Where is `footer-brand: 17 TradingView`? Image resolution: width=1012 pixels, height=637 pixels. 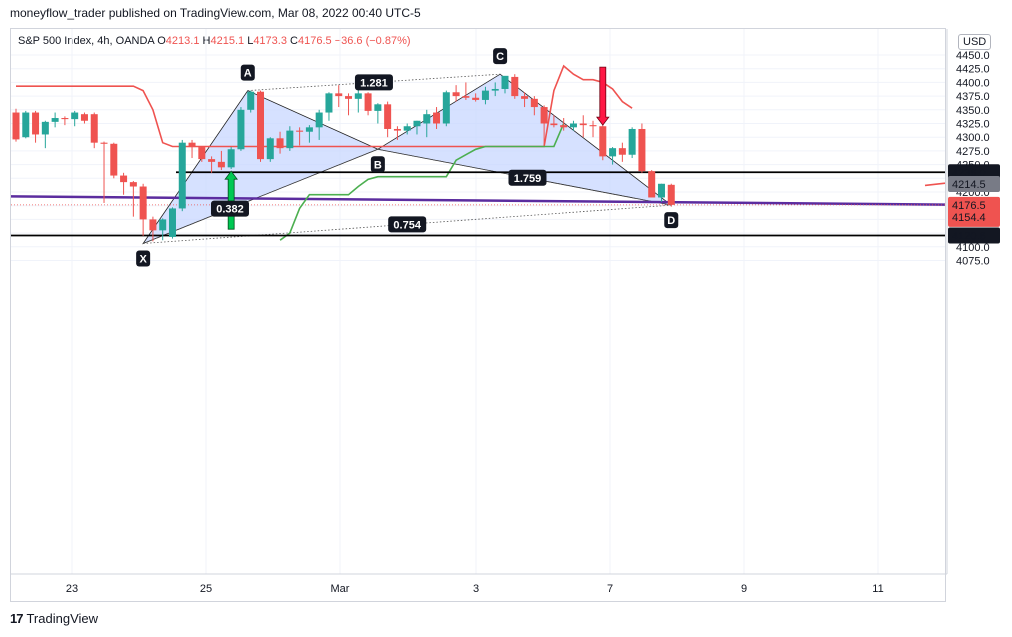 footer-brand: 17 TradingView is located at coordinates (54, 618).